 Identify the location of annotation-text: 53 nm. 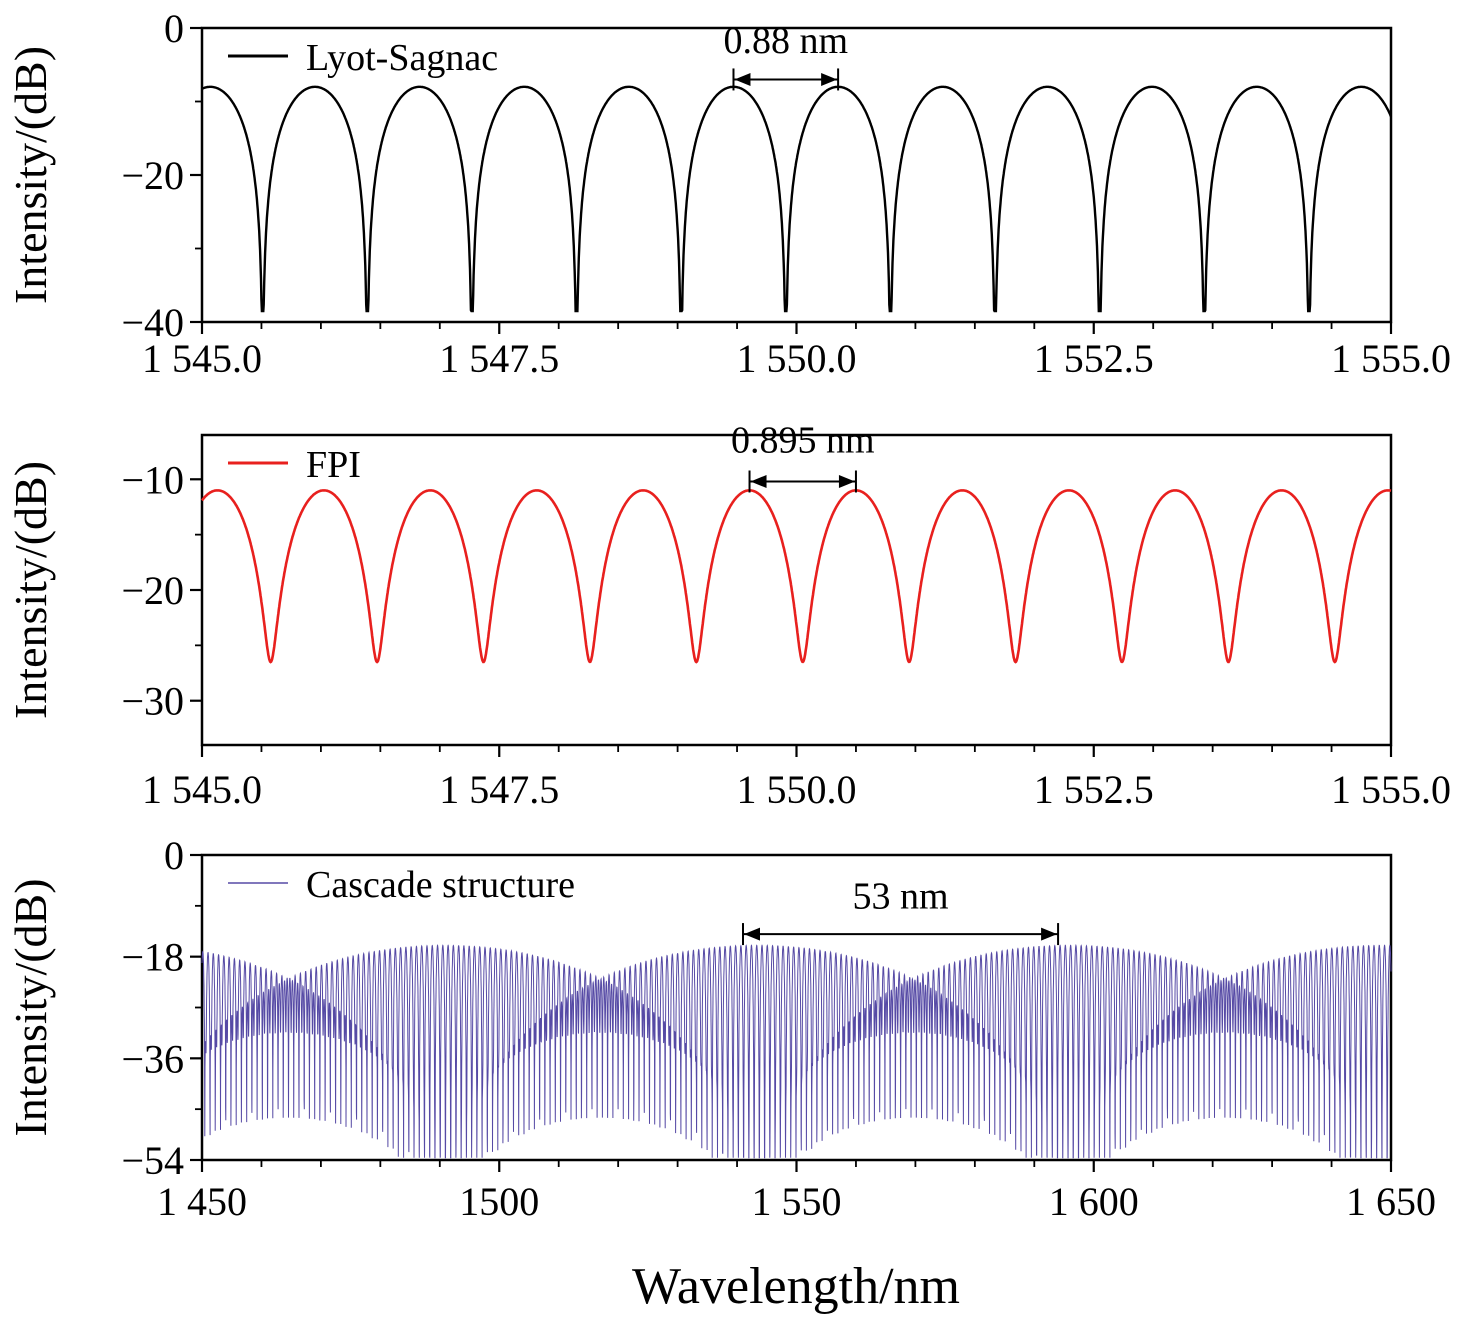
(901, 897).